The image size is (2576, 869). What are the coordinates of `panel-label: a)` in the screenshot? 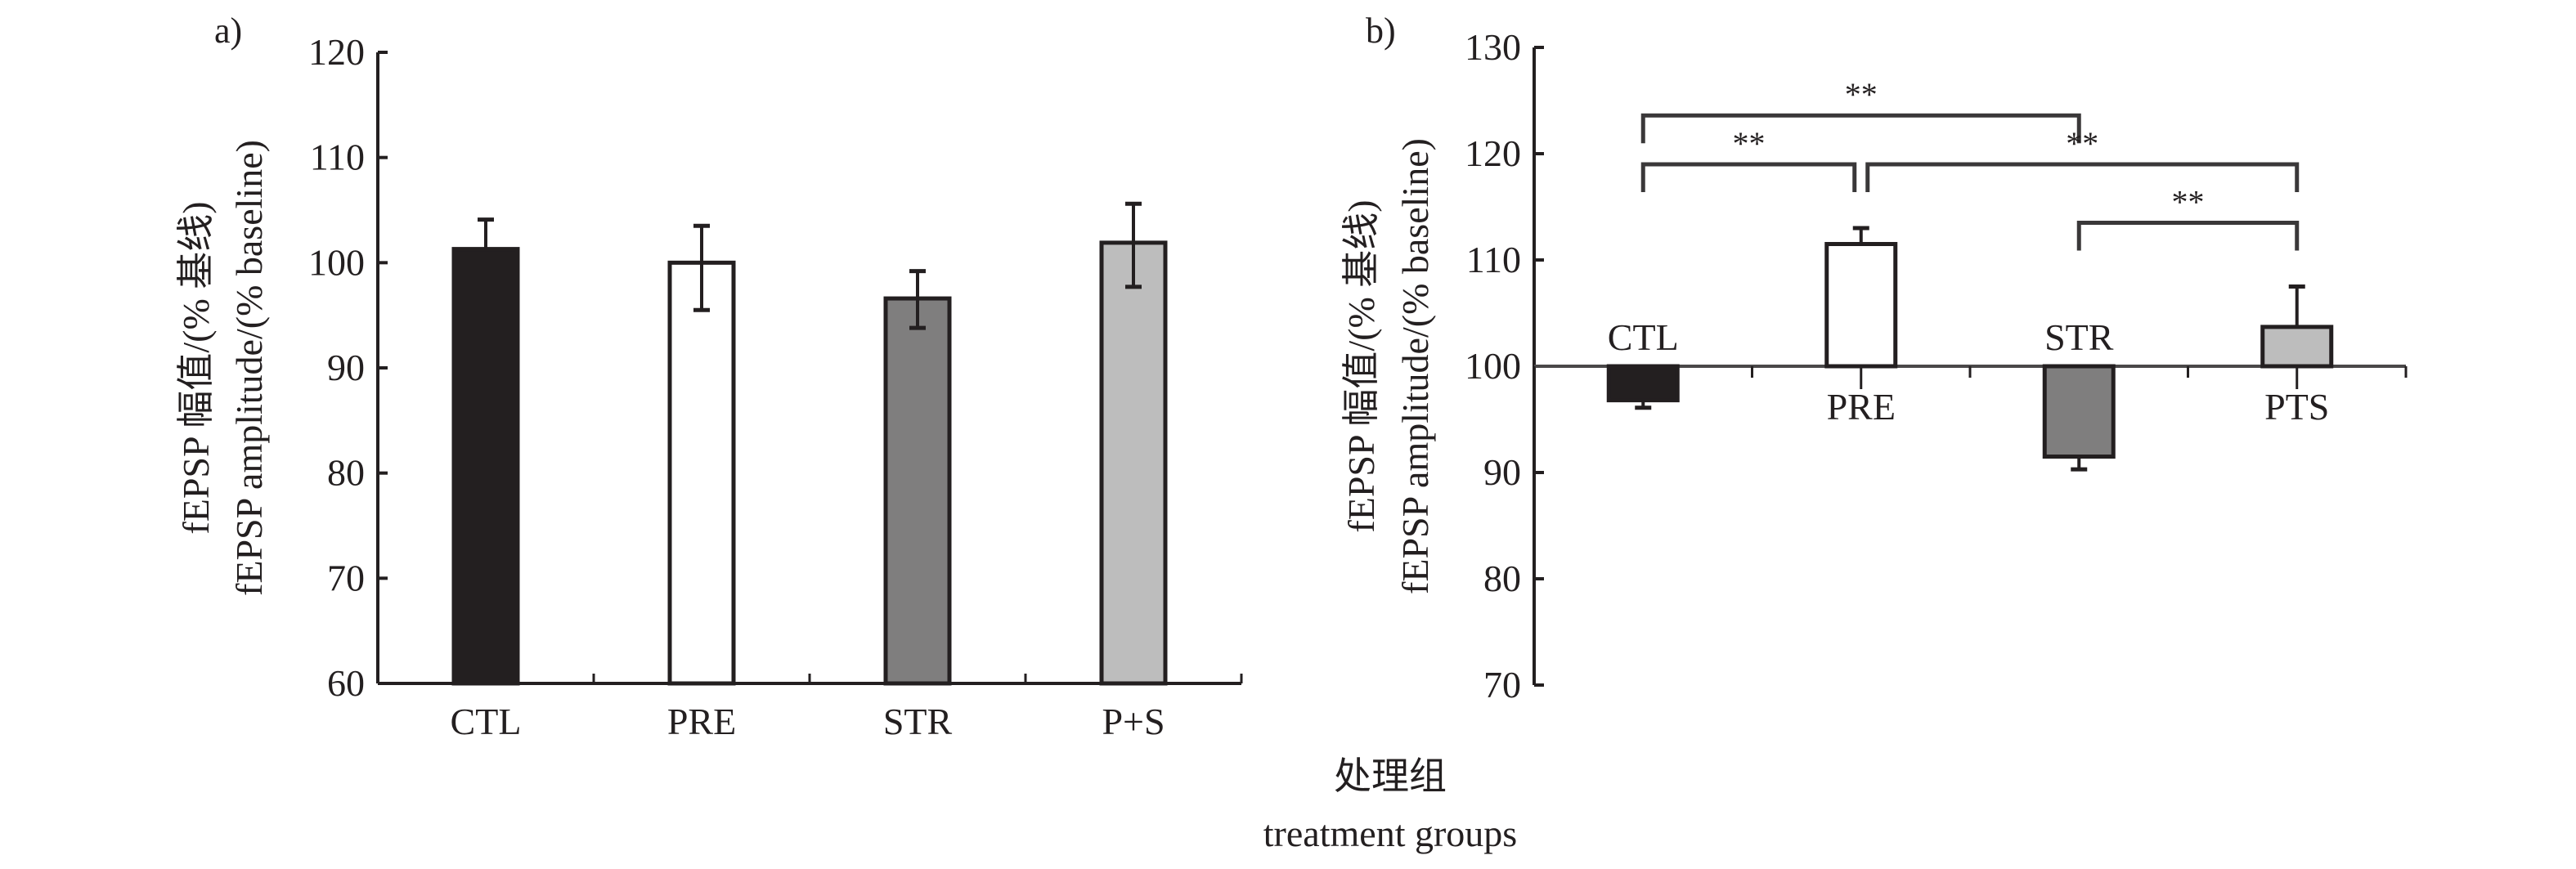 It's located at (228, 31).